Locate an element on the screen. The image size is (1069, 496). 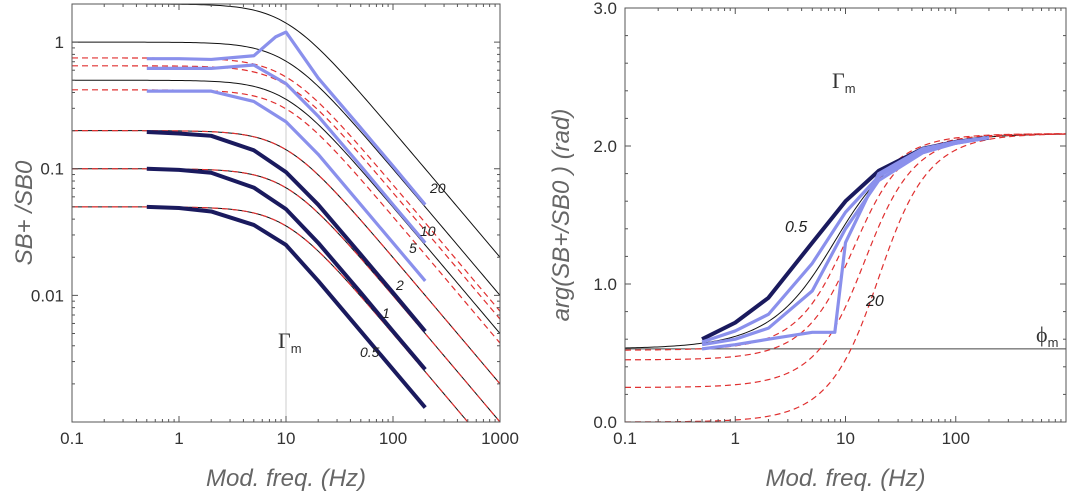
x-axis-title: Mod. freq. (Hz) is located at coordinates (286, 478).